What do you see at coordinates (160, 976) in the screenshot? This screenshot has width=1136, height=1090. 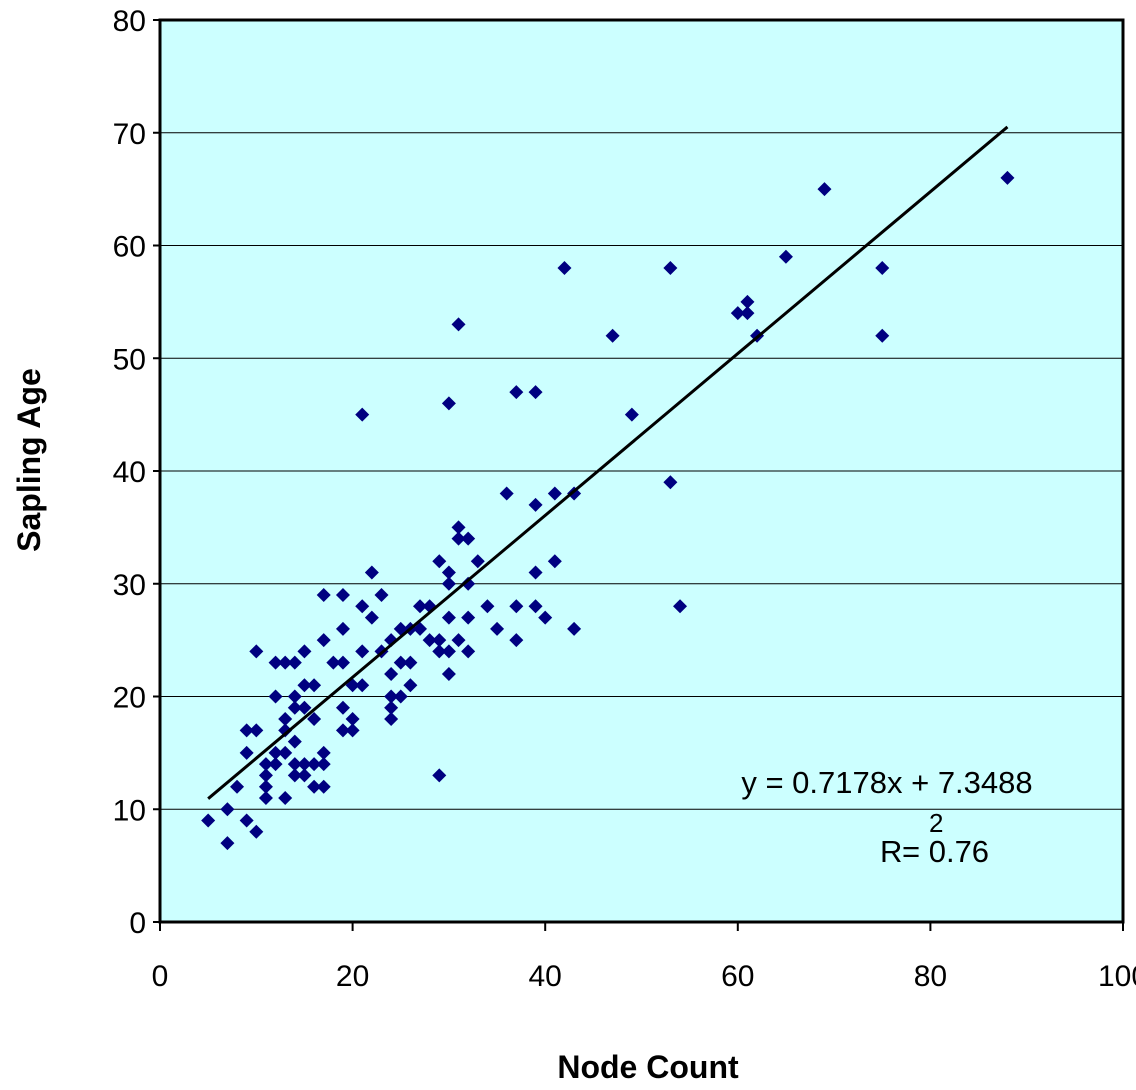 I see `x-tick-label: 0` at bounding box center [160, 976].